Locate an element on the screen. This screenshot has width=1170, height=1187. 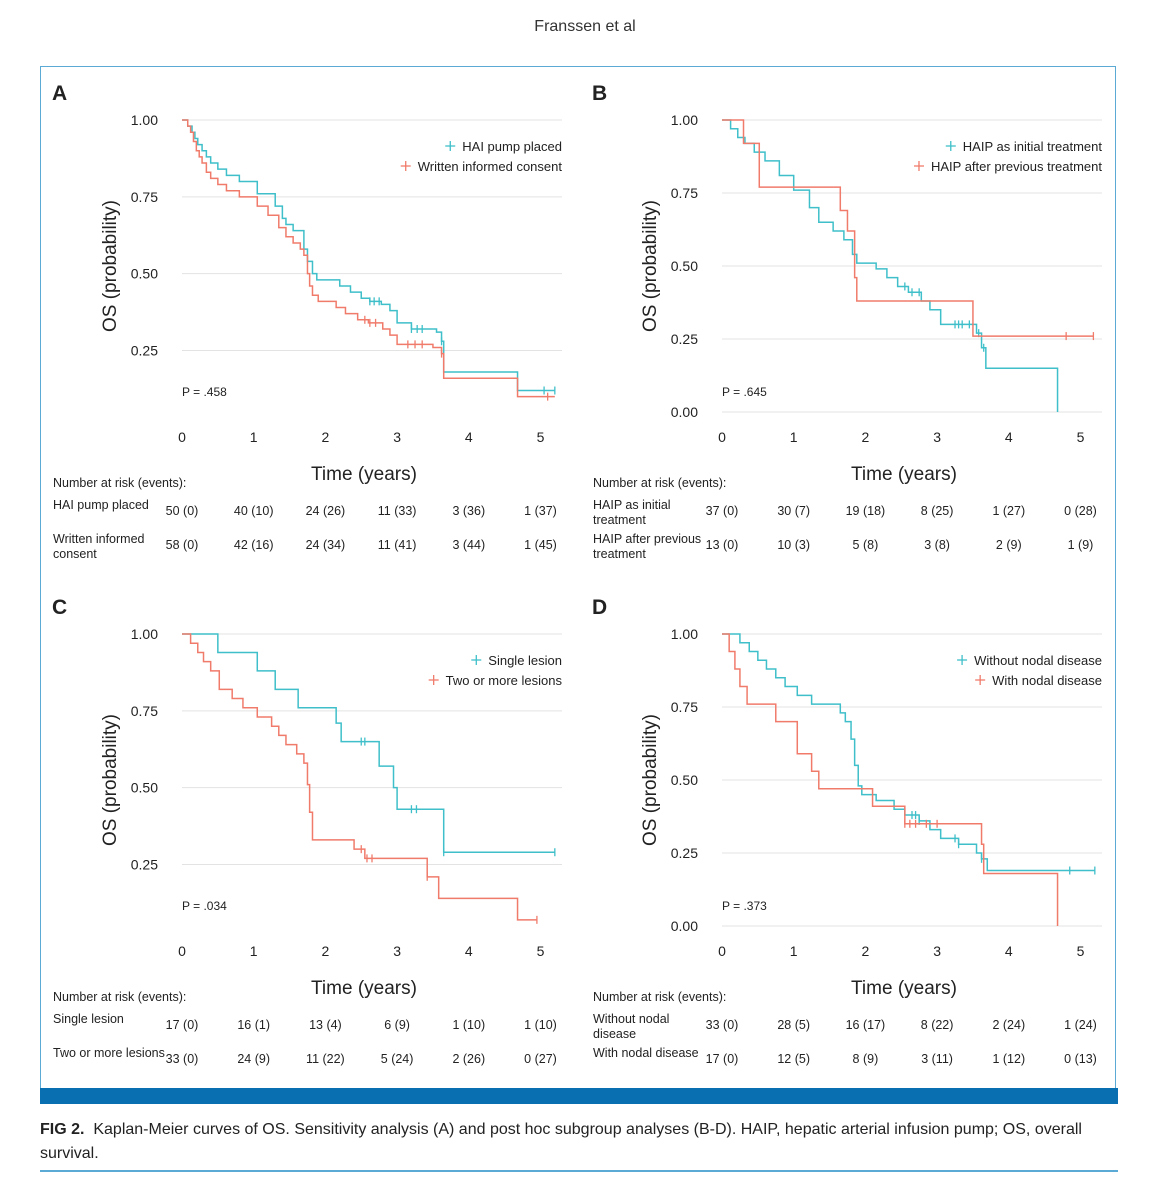
risk-value: 5 (8) is located at coordinates (865, 545).